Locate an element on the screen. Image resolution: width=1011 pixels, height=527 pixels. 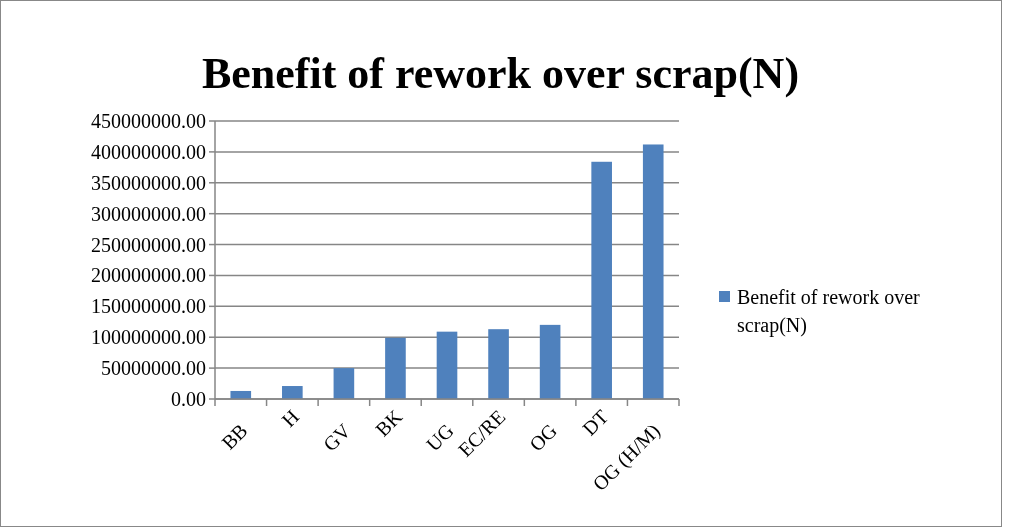
x-tick-label: DT is located at coordinates (595, 422).